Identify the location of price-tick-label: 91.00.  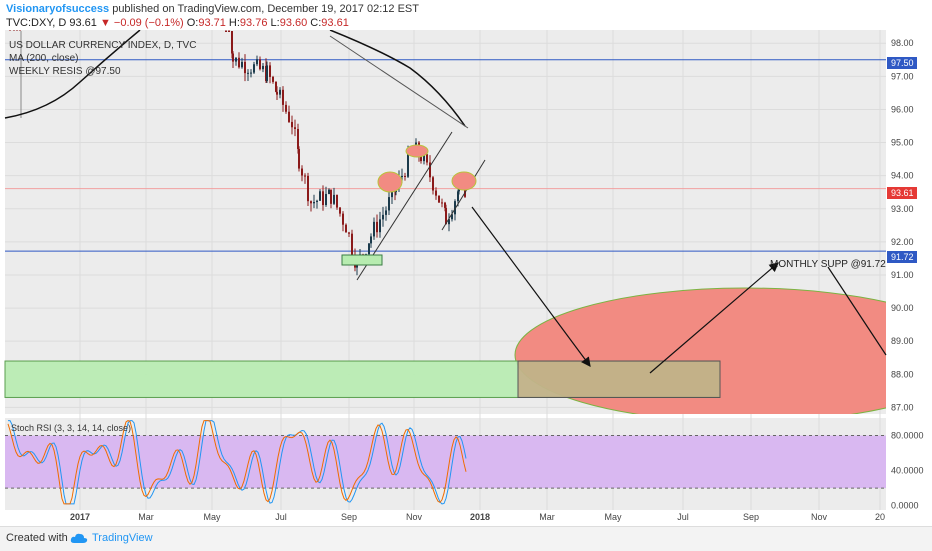
(902, 275).